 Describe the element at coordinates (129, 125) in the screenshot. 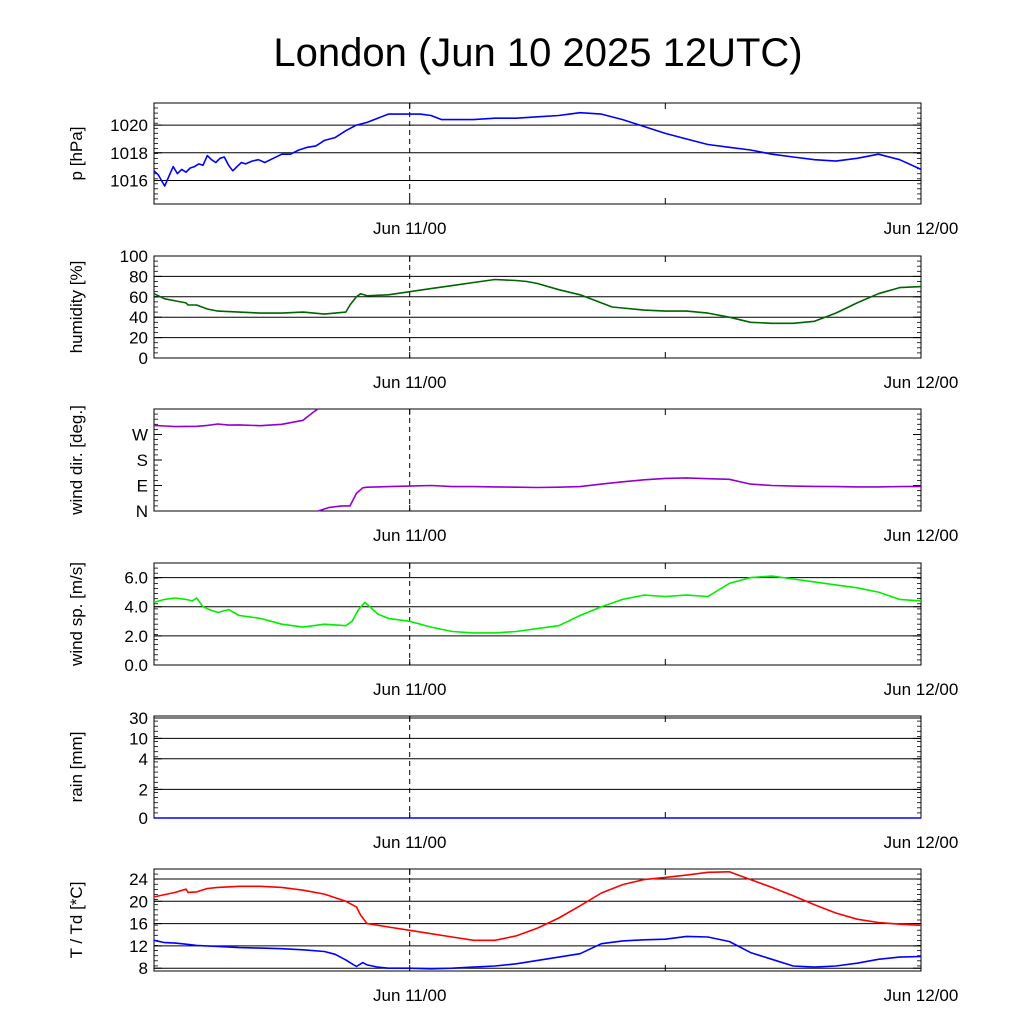

I see `y-tick-label: 1020` at that location.